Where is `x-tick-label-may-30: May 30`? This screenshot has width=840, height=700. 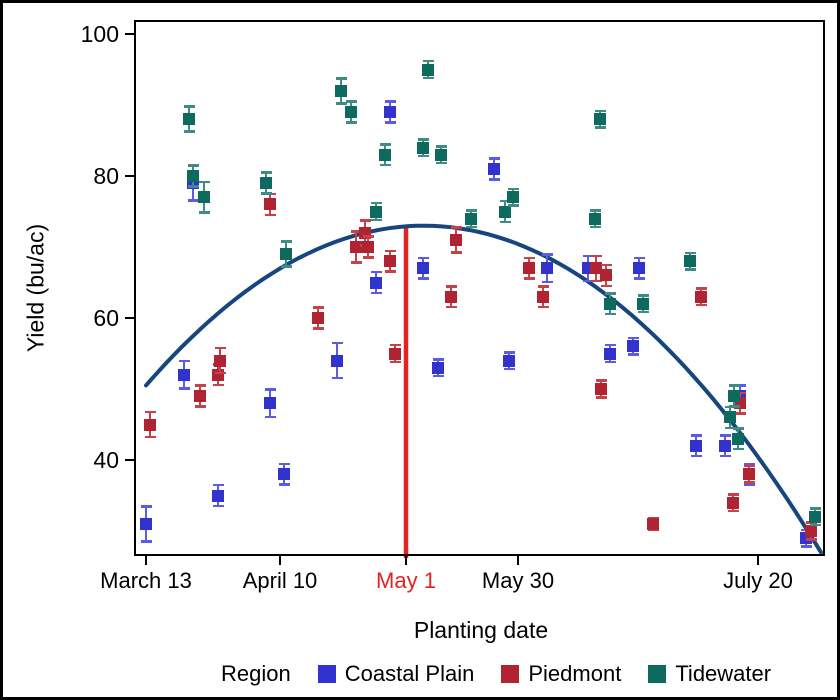
x-tick-label-may-30: May 30 is located at coordinates (518, 580).